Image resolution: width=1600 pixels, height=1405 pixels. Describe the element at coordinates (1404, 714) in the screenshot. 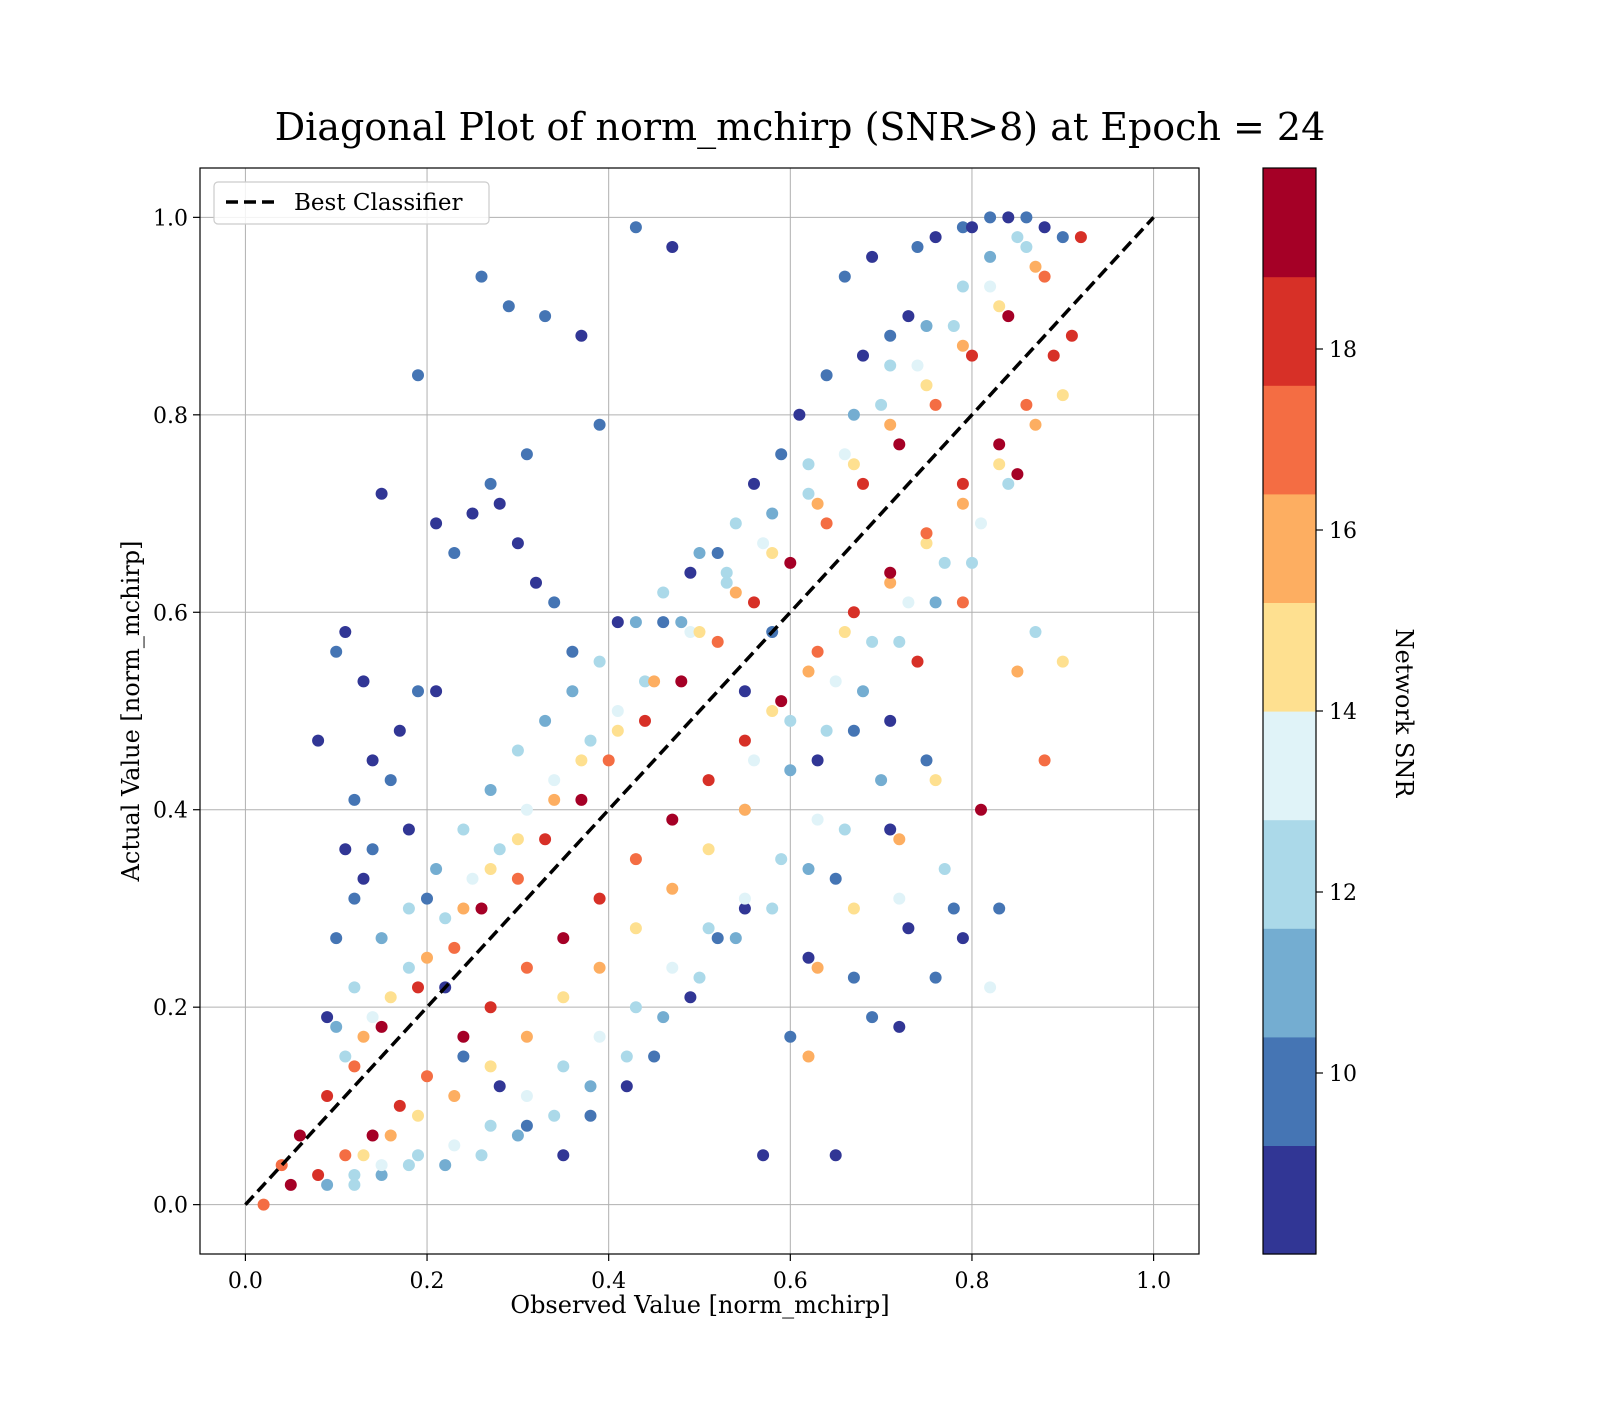

I see `colorbar-label: Network SNR` at that location.